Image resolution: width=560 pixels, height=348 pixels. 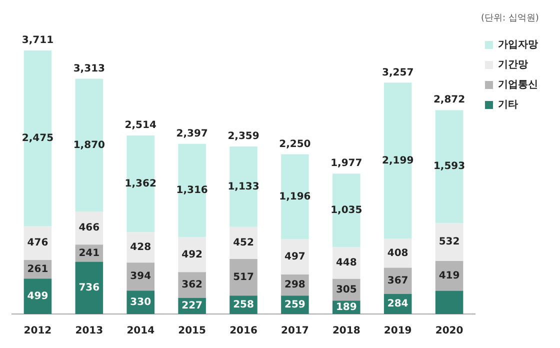 I want to click on total-label: 3,711, so click(x=38, y=40).